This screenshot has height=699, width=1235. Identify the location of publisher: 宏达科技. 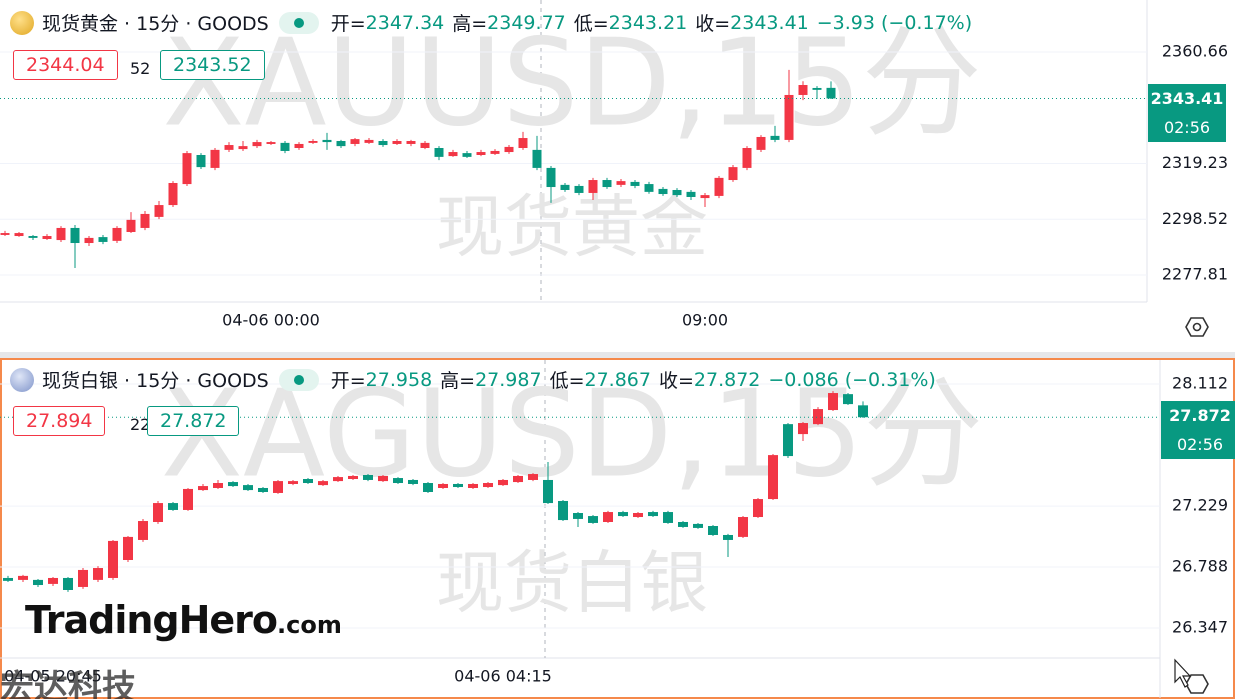
(68, 683).